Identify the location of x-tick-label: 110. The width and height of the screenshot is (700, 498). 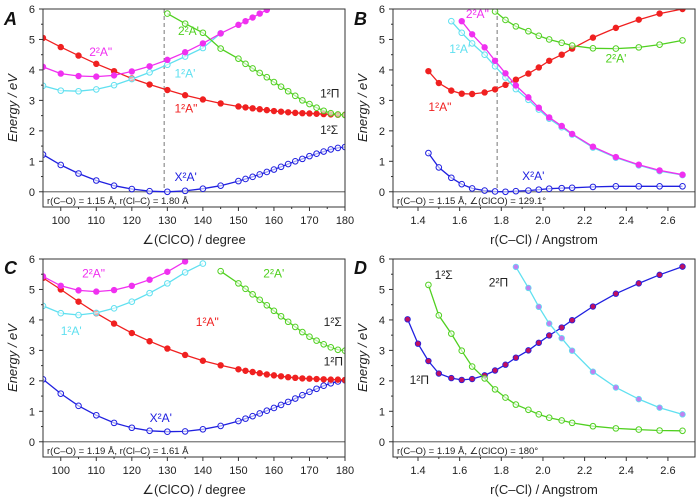
(97, 221).